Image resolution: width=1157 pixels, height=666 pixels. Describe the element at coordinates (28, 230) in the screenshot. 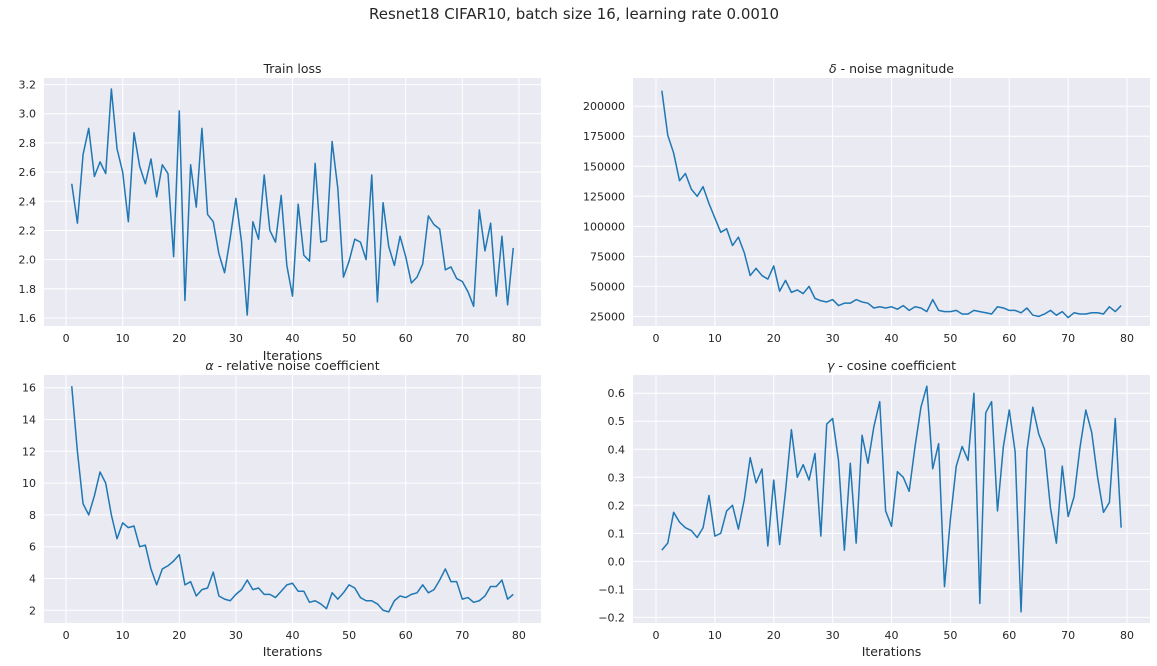

I see `y-tick-label: 2.2` at that location.